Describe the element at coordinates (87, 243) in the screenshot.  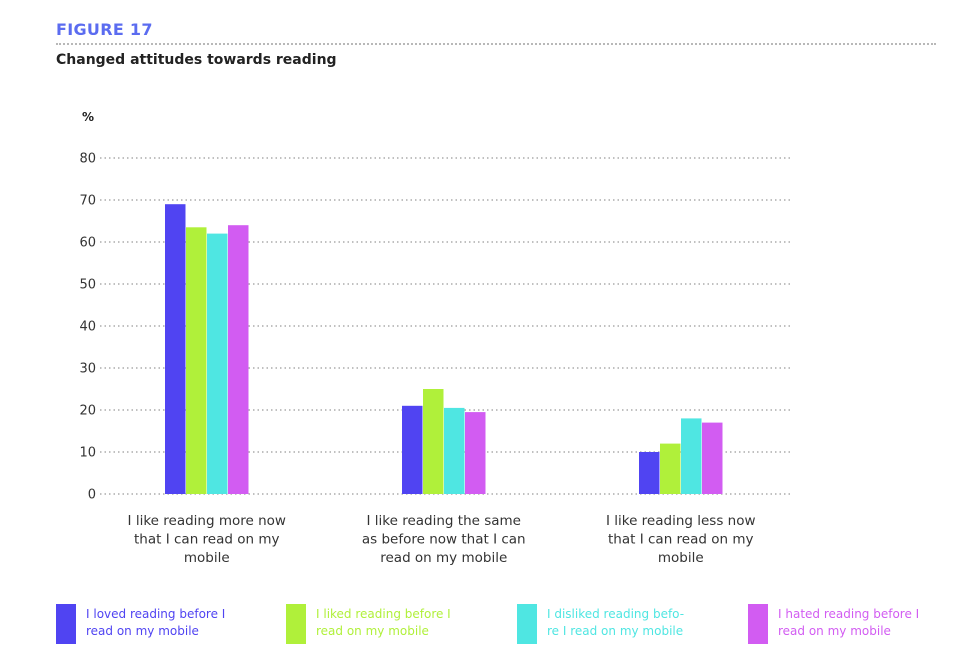
I see `y-tick-label: 60` at that location.